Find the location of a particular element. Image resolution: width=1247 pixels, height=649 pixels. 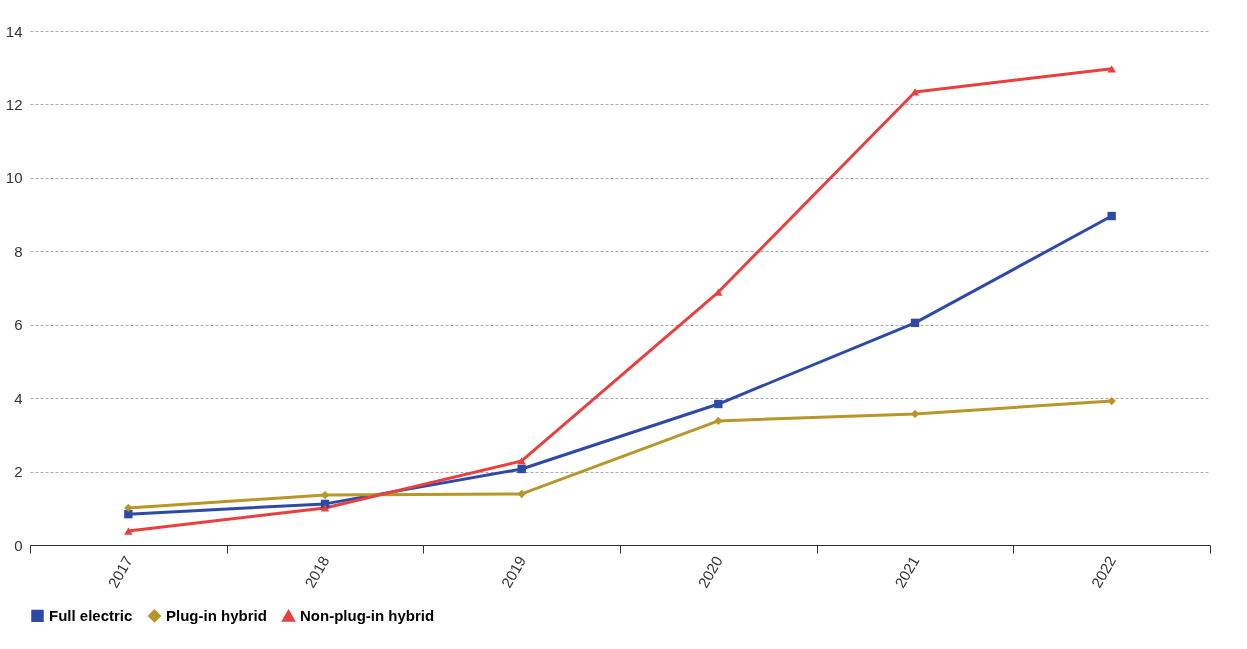

y-tick-label: 6 is located at coordinates (18, 325).